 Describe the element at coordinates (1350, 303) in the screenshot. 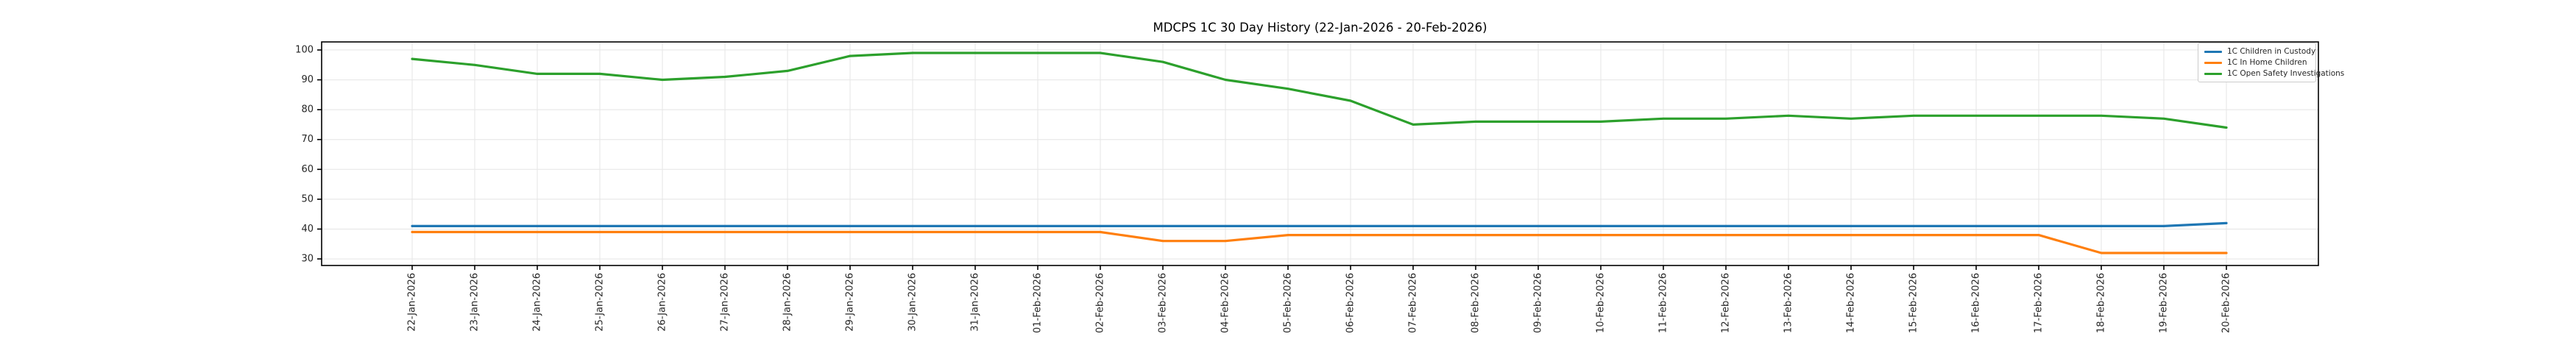

I see `x-tick-label: 06-Feb-2026` at that location.